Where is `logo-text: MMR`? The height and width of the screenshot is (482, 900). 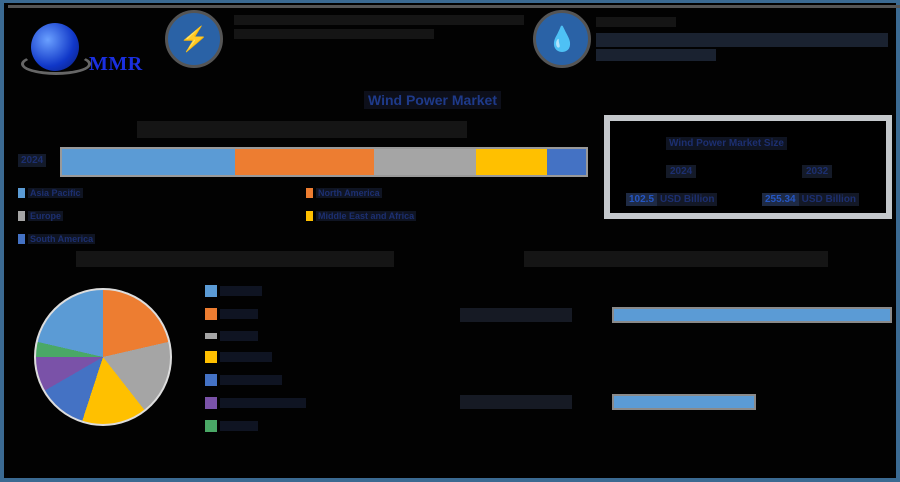
logo-text: MMR is located at coordinates (116, 64).